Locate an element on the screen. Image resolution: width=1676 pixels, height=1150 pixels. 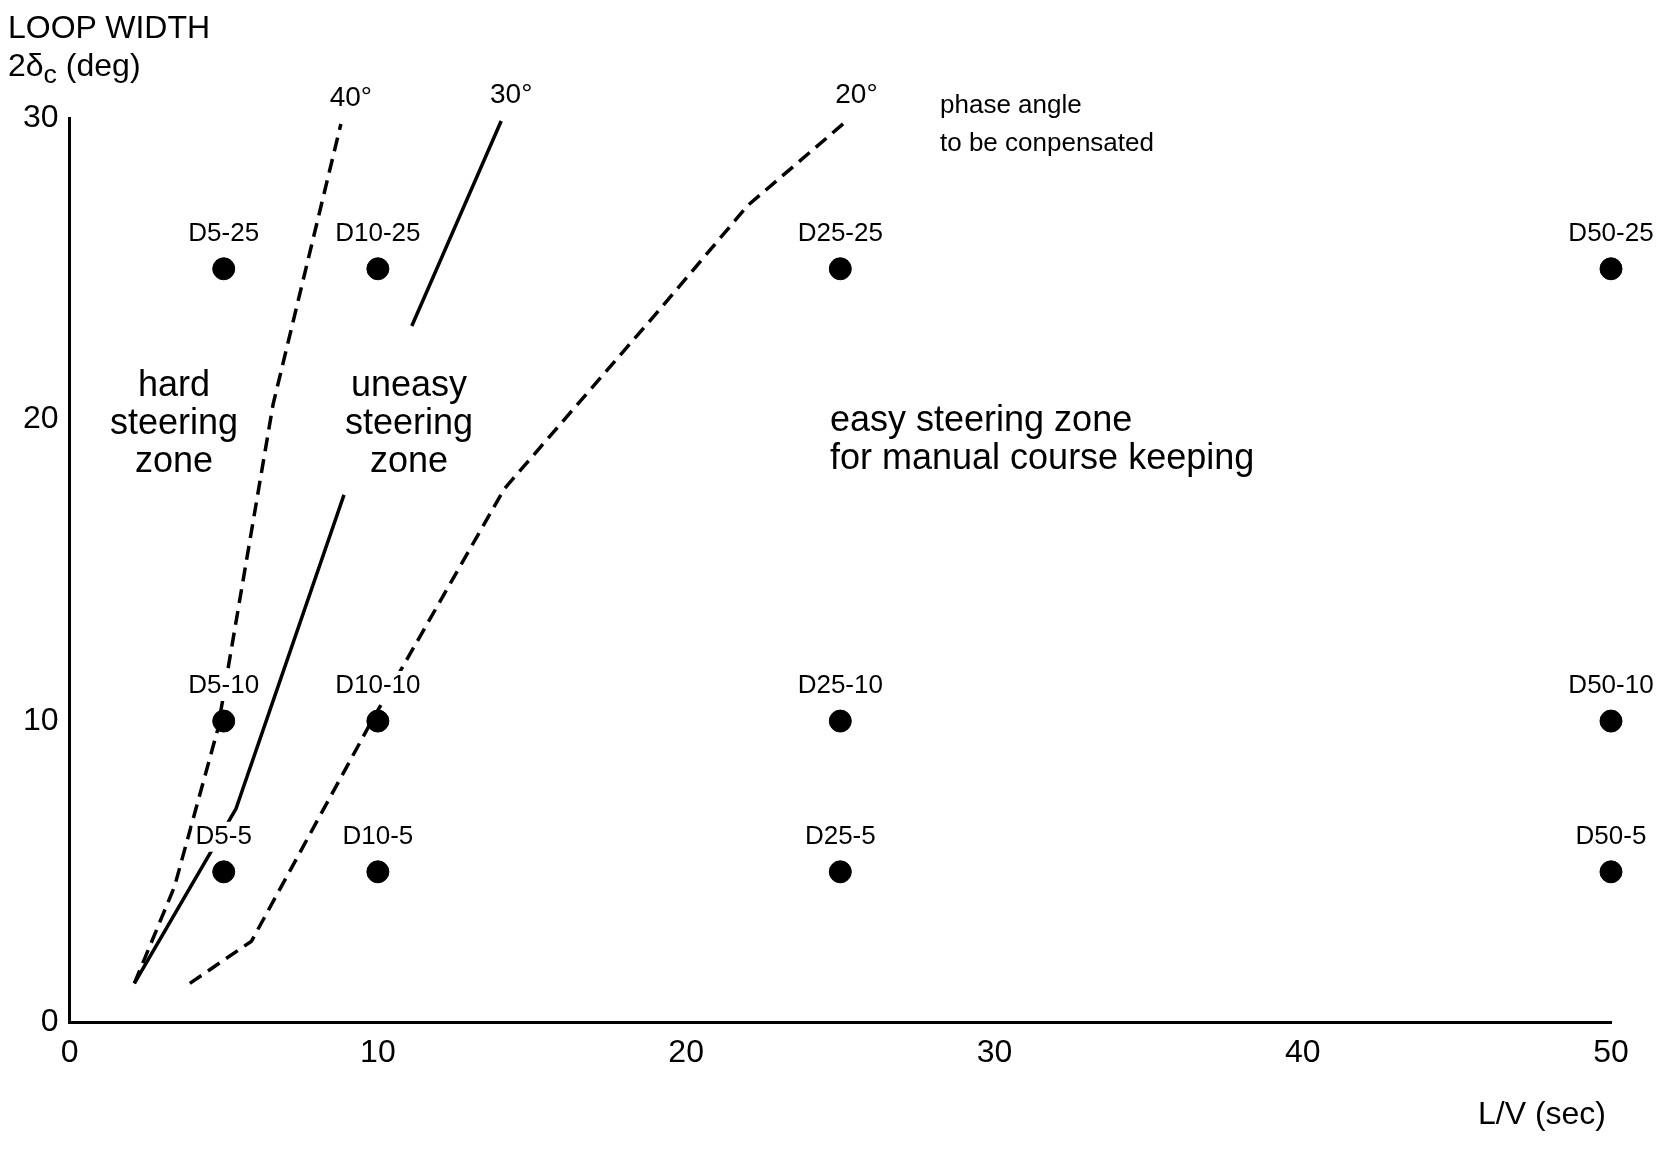
annotation: D50-10 is located at coordinates (1611, 684).